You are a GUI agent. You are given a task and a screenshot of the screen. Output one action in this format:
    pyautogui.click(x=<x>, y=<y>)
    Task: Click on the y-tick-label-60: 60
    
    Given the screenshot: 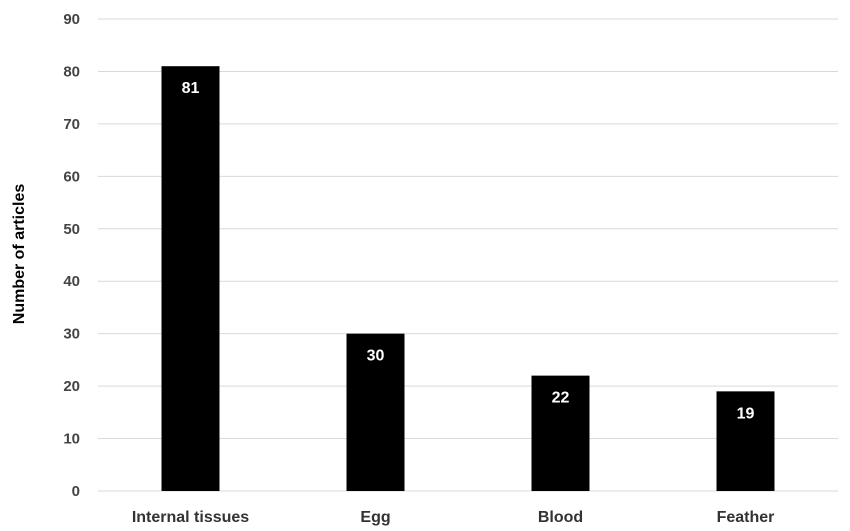 What is the action you would take?
    pyautogui.click(x=71, y=176)
    